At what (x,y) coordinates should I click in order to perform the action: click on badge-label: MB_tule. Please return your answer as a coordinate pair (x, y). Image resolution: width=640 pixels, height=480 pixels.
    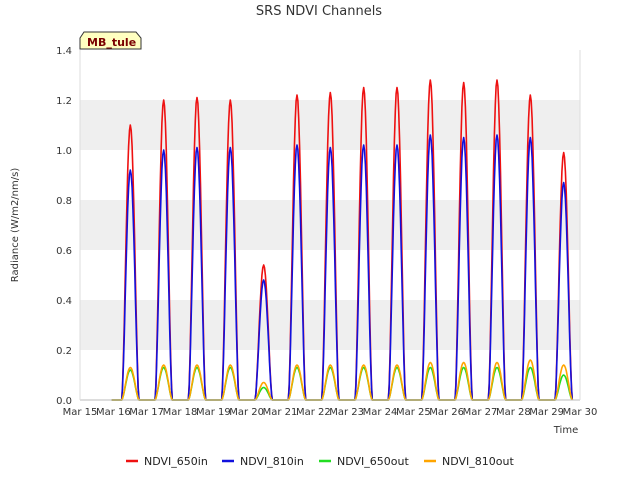
    Looking at the image, I should click on (111, 42).